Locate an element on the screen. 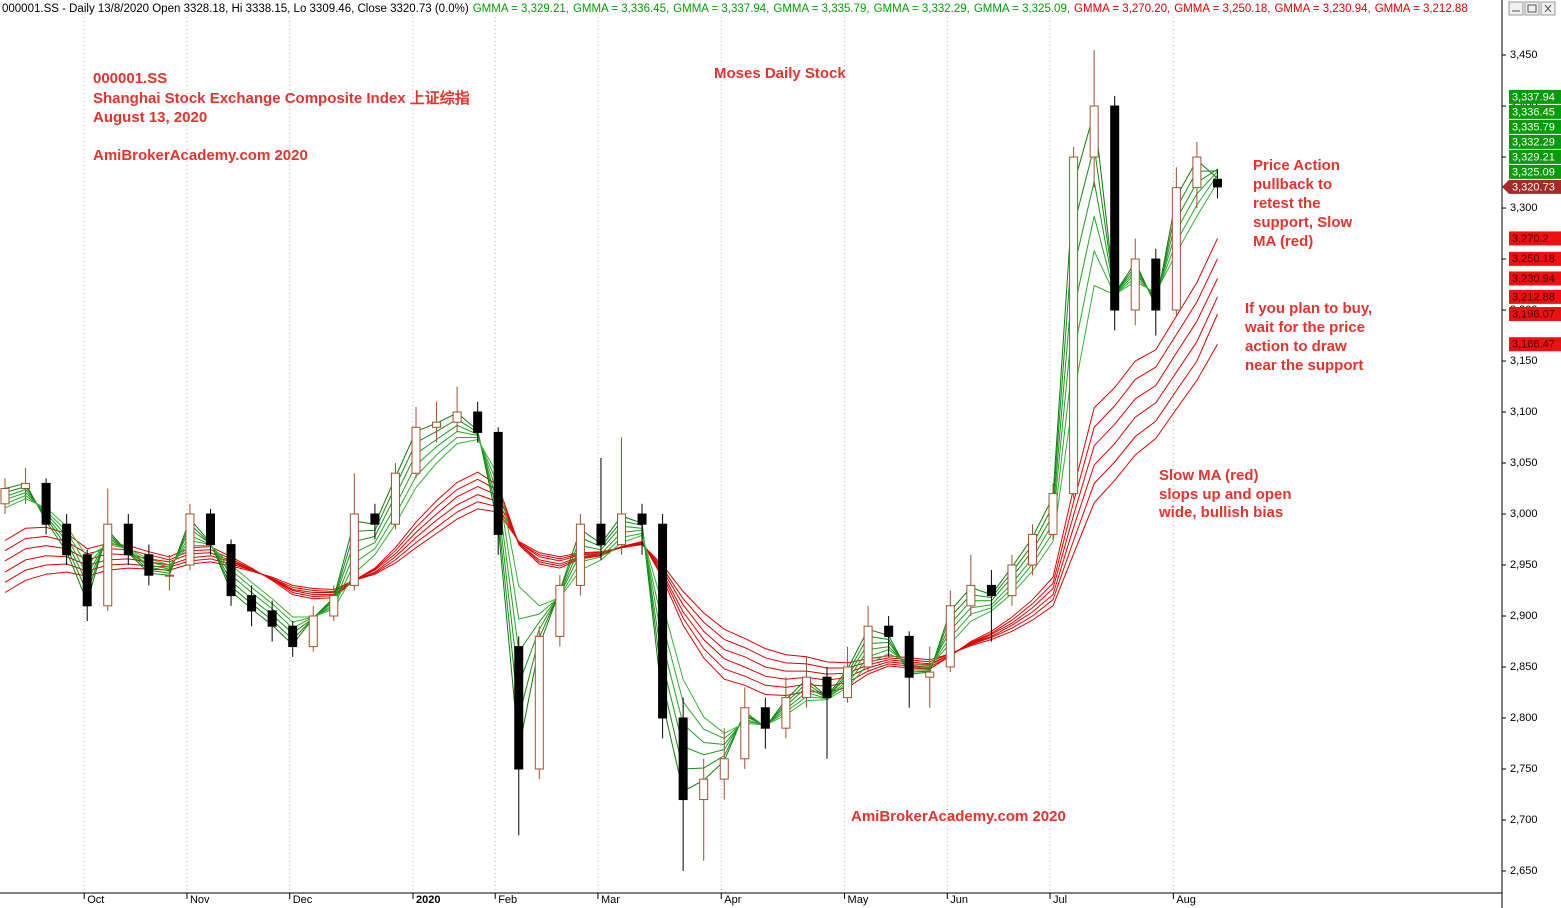  x-tick-label: Nov is located at coordinates (200, 900).